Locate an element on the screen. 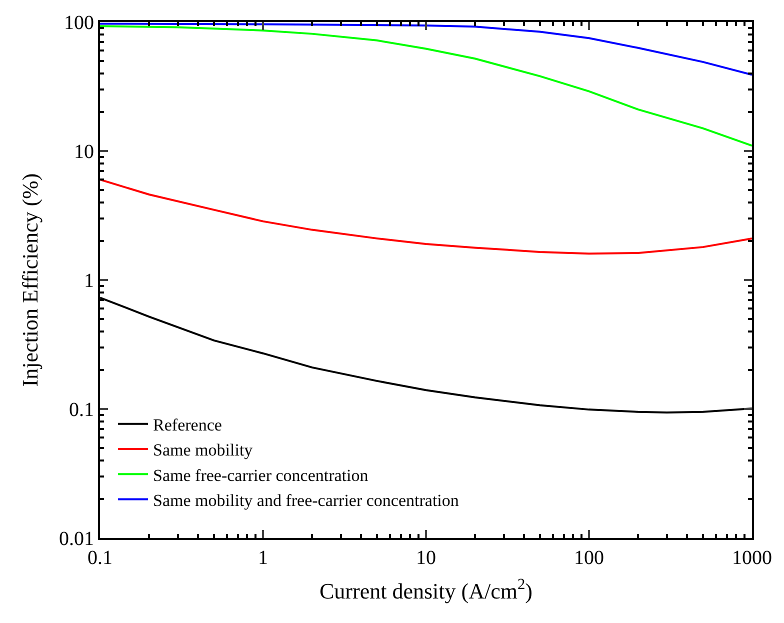  legend-label: Reference is located at coordinates (187, 425).